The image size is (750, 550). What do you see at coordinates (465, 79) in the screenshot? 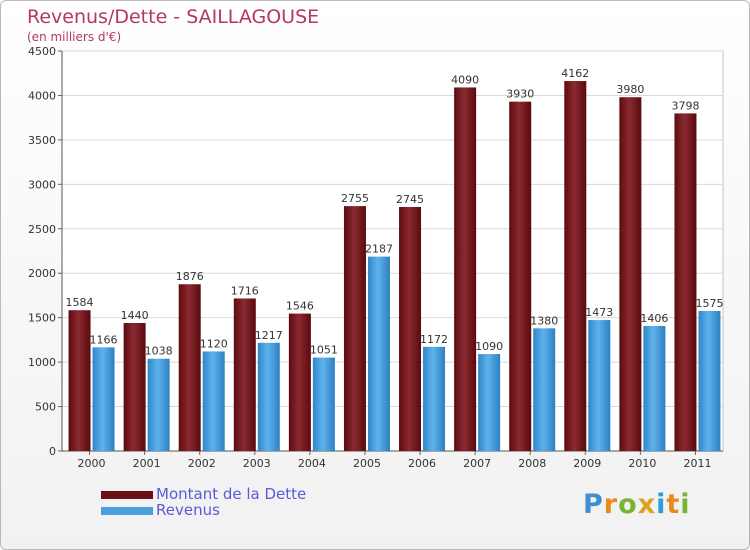
I see `data-label-debt-2007: 4090` at bounding box center [465, 79].